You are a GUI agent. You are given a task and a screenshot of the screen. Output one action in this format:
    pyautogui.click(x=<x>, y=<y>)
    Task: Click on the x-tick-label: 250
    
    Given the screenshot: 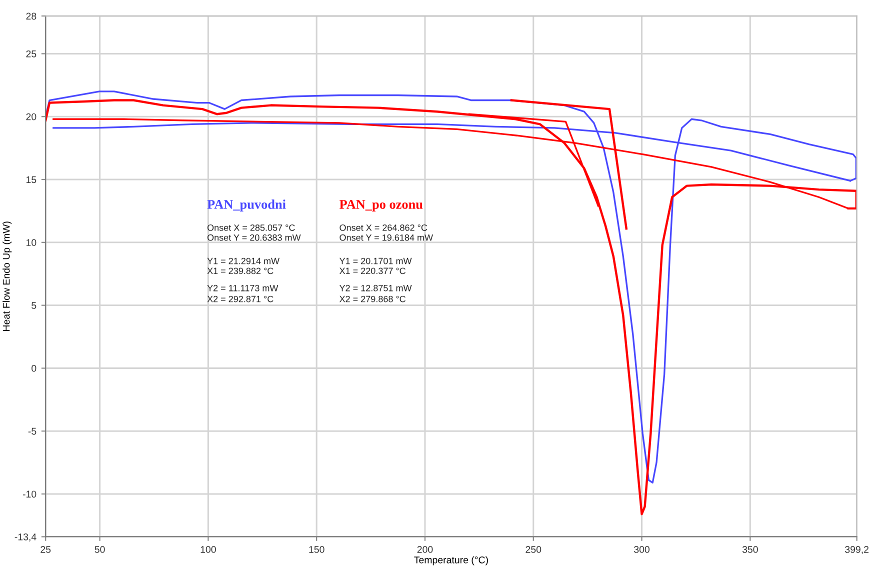 What is the action you would take?
    pyautogui.click(x=534, y=549)
    